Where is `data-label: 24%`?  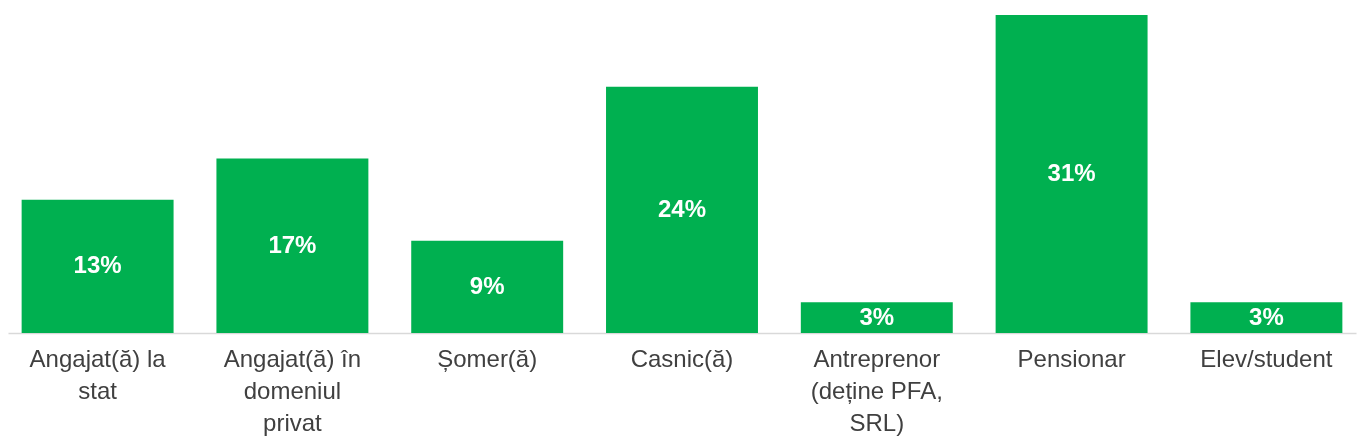 data-label: 24% is located at coordinates (682, 208).